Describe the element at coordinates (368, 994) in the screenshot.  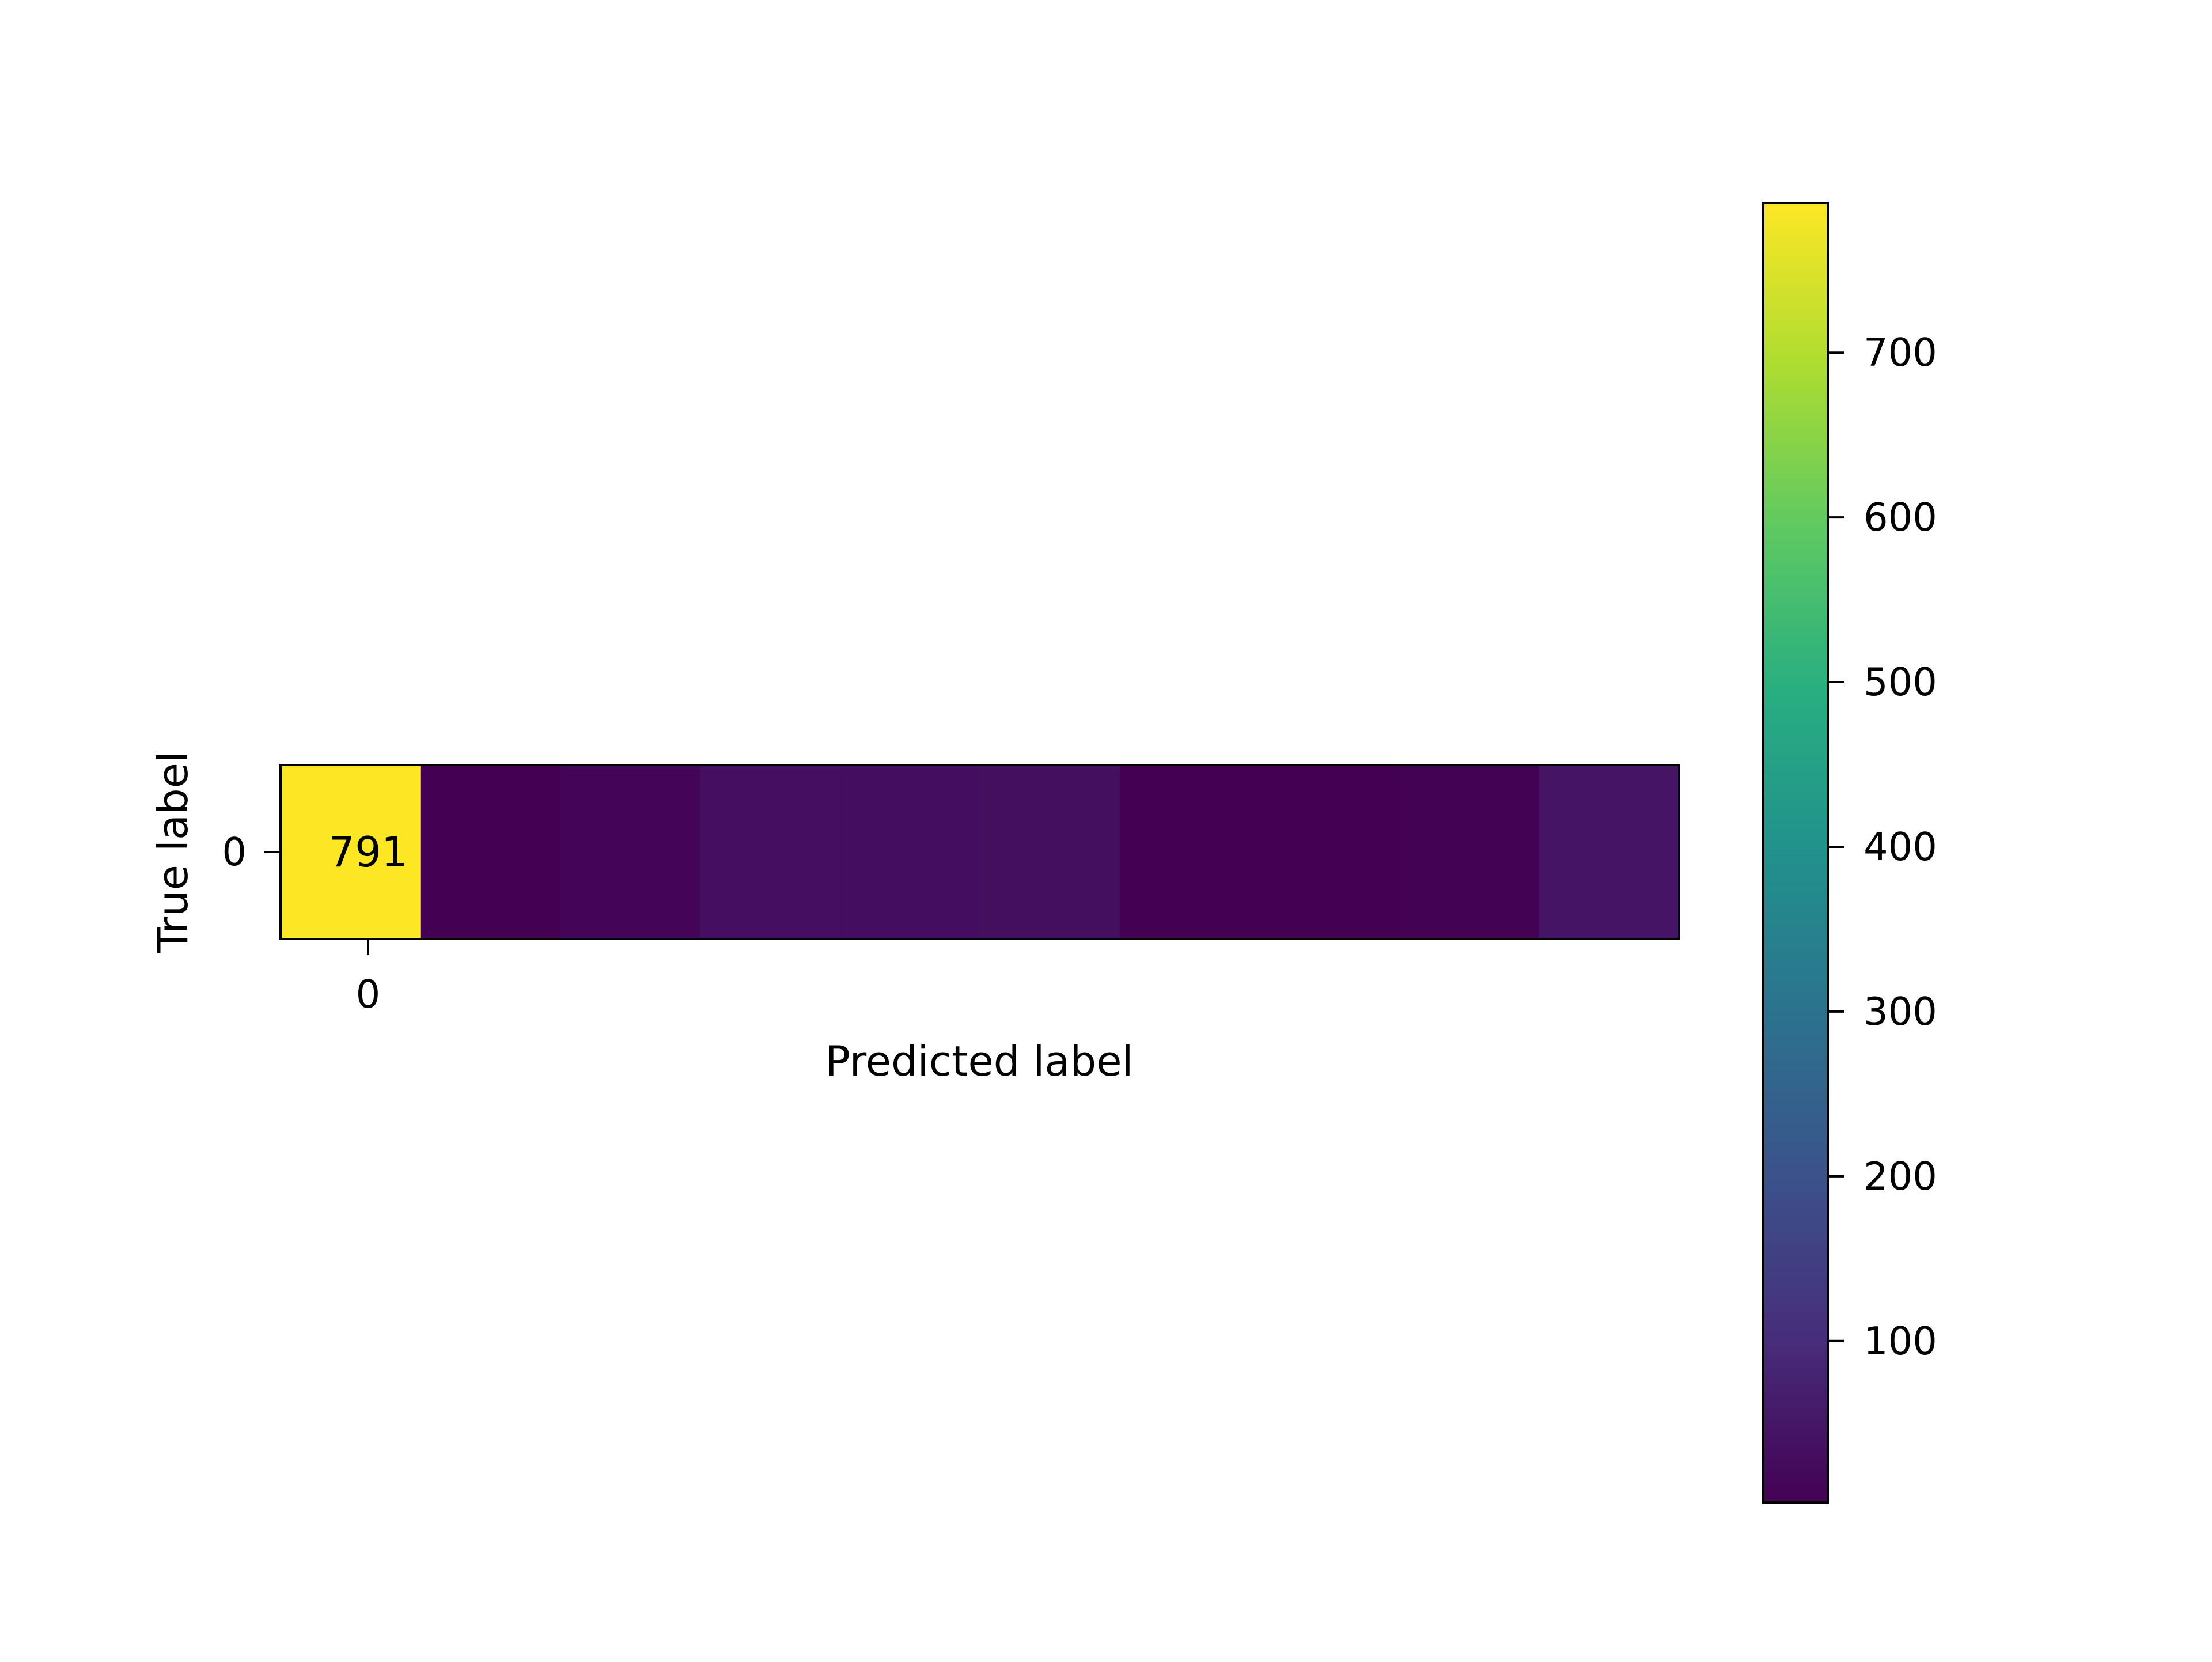
I see `x-tick-label: 0` at that location.